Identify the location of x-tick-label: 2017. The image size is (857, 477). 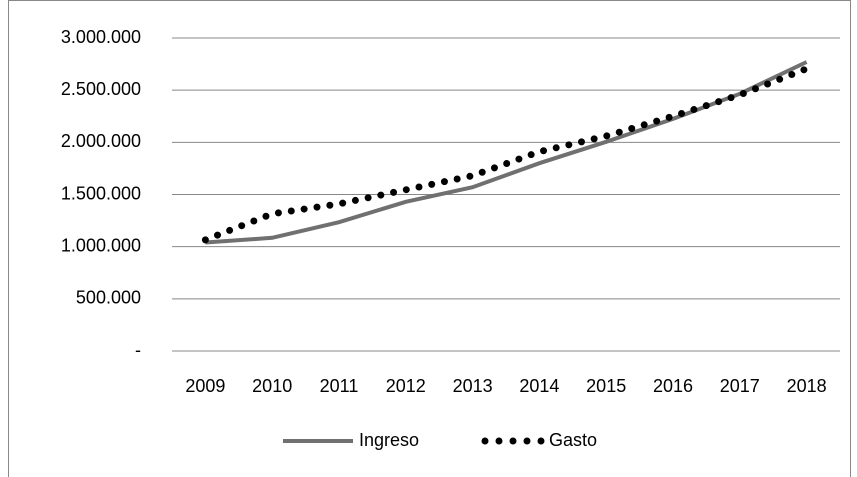
(740, 386).